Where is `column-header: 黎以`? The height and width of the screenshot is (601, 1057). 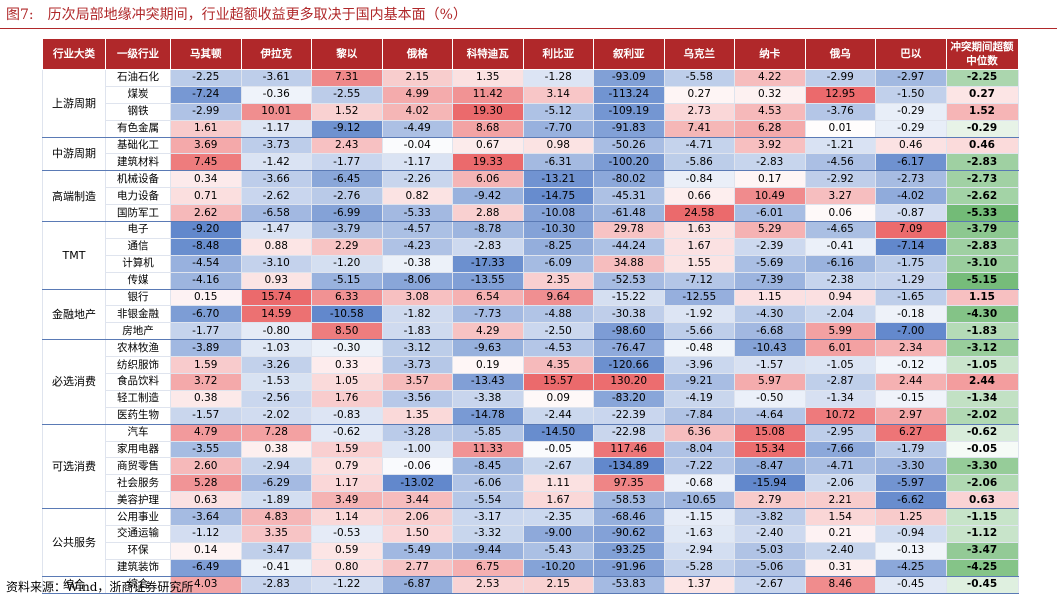
column-header: 黎以 is located at coordinates (347, 54).